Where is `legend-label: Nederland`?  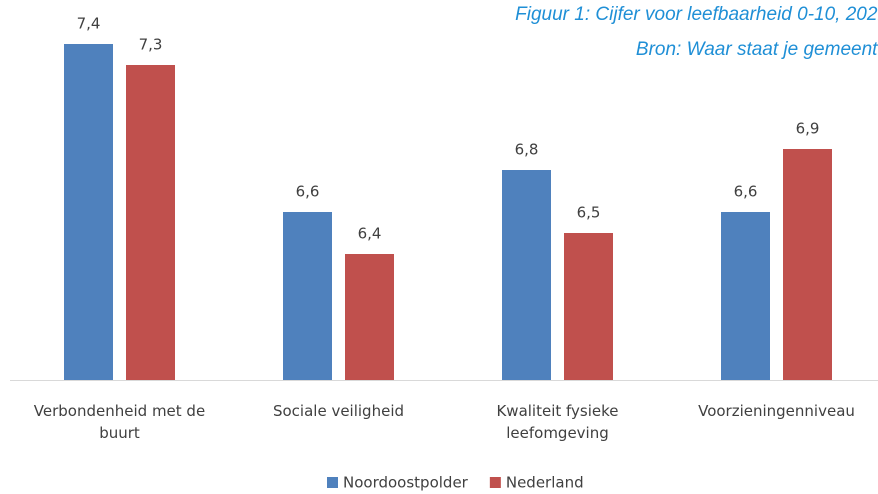 legend-label: Nederland is located at coordinates (545, 483).